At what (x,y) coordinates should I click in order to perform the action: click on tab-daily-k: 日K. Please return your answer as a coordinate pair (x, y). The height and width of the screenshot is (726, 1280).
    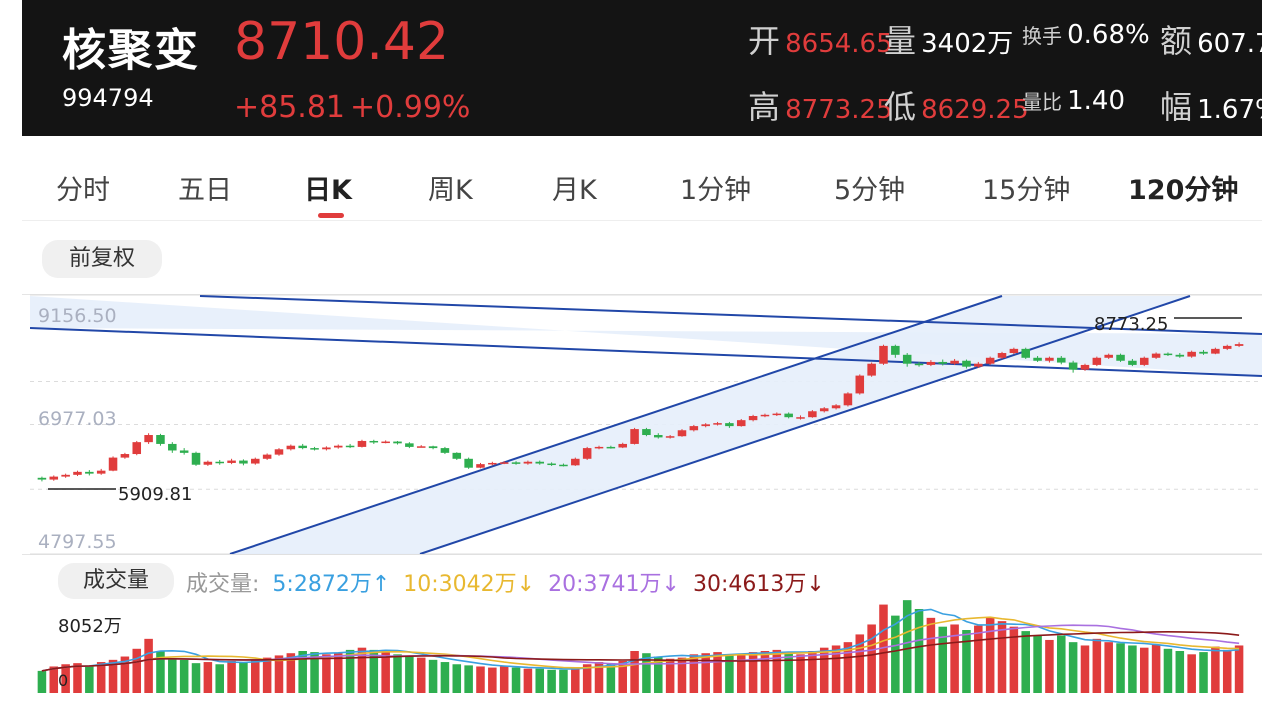
    Looking at the image, I should click on (328, 190).